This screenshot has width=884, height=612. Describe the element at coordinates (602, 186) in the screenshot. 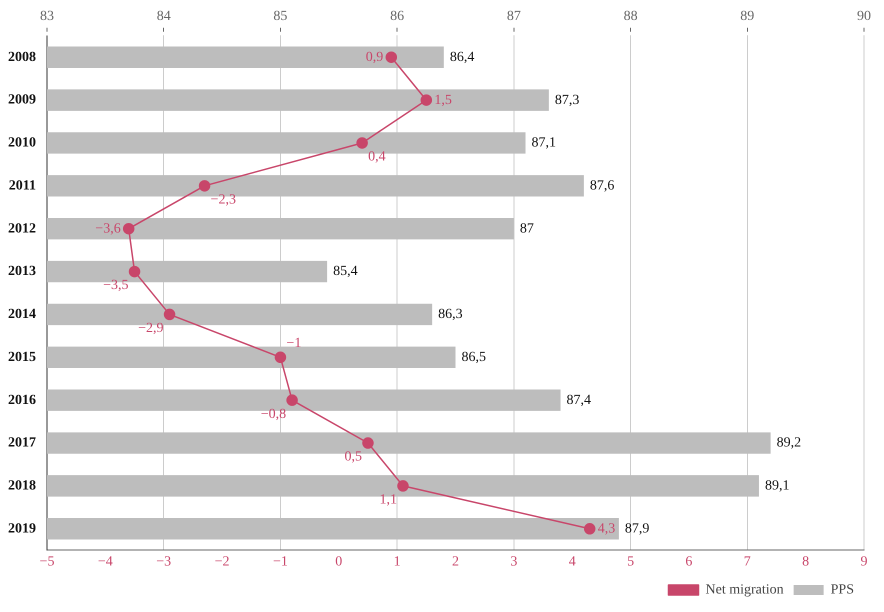

I see `data-label: 87,6` at that location.